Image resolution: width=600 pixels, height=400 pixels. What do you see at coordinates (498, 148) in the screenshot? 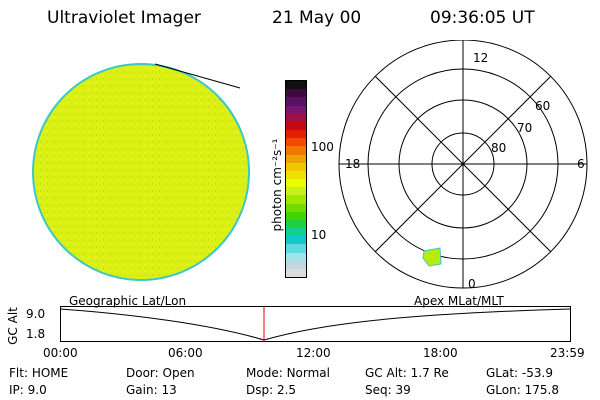
I see `lat-label-80: 80` at bounding box center [498, 148].